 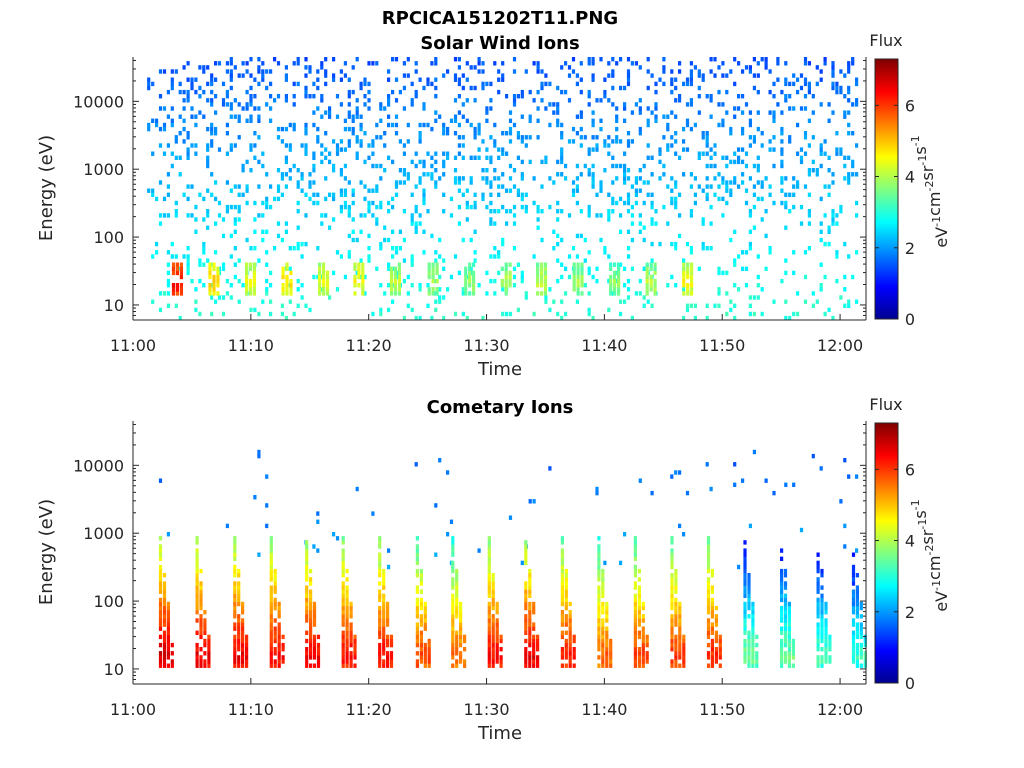 What do you see at coordinates (133, 709) in the screenshot?
I see `x-tick-label: 11:00` at bounding box center [133, 709].